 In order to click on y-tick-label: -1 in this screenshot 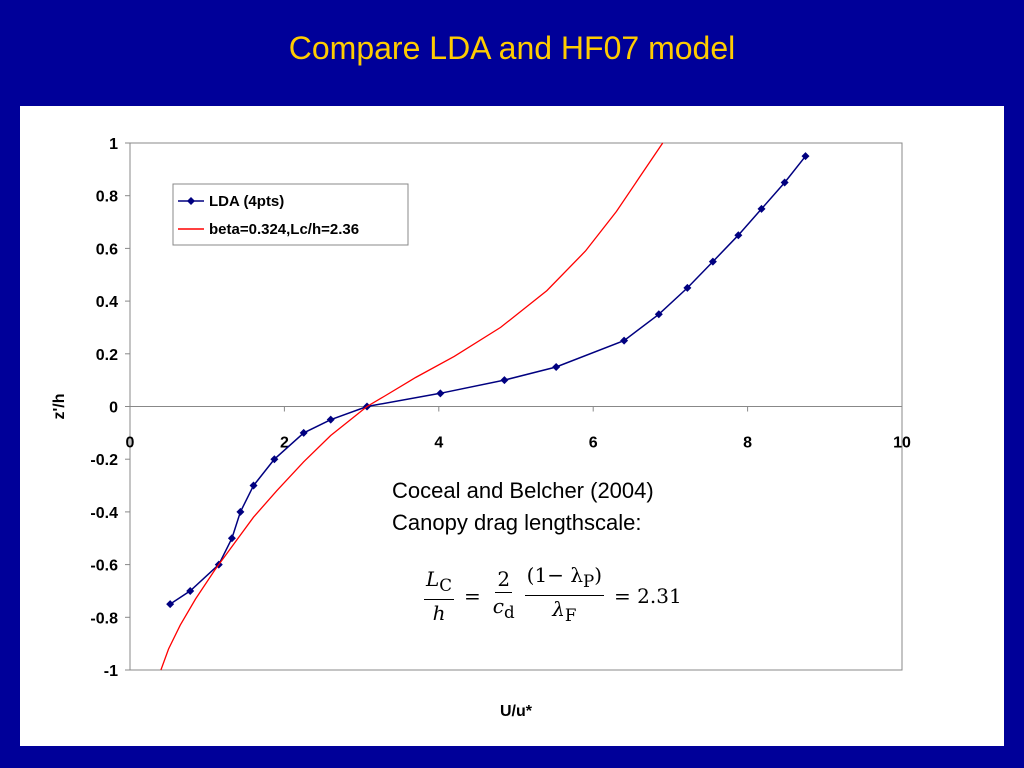, I will do `click(111, 671)`.